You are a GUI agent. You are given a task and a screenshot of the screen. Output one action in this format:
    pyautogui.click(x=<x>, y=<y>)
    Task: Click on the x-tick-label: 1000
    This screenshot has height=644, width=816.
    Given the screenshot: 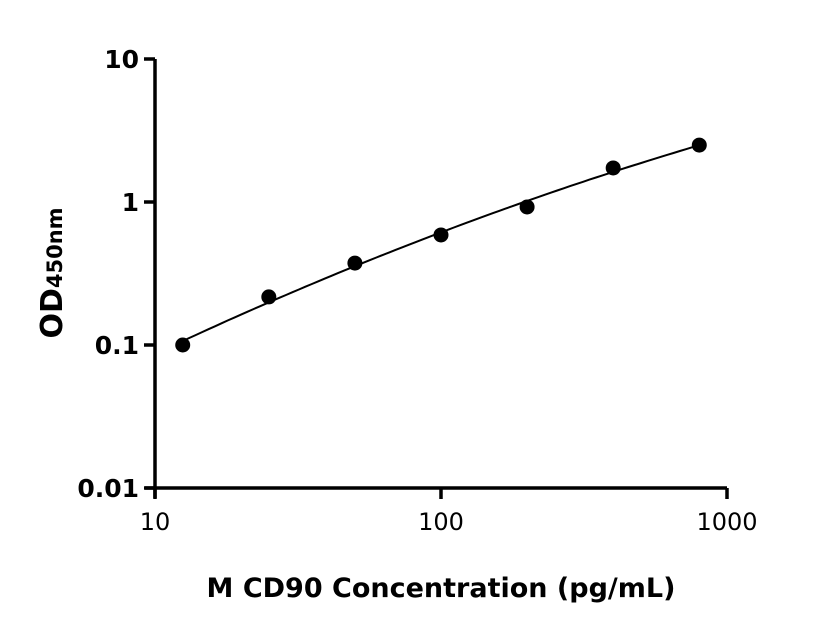 What is the action you would take?
    pyautogui.click(x=726, y=522)
    